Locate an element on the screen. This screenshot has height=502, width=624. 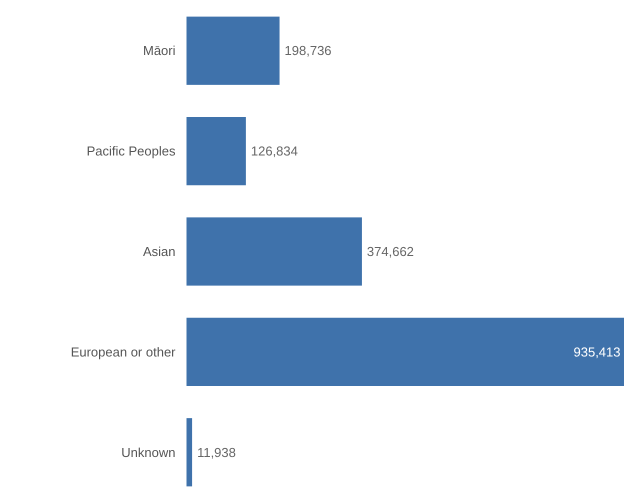
y-tick-label: Pacific Peoples is located at coordinates (131, 151).